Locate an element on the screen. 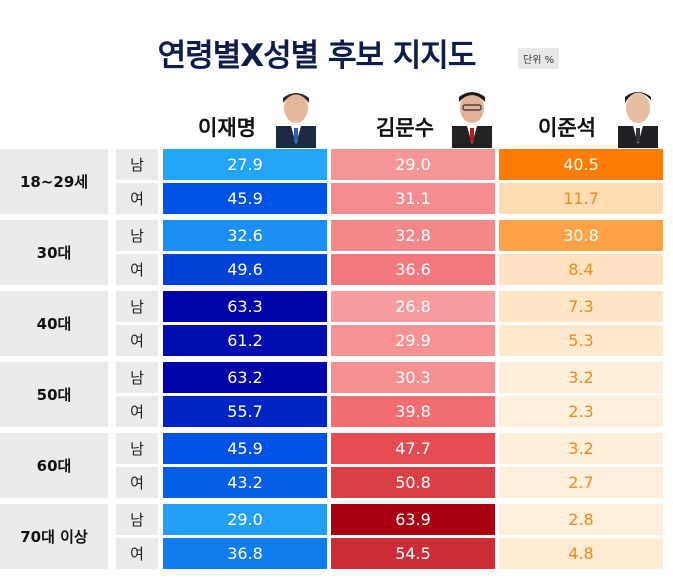 This screenshot has width=673, height=581. value-cell: 32.8 is located at coordinates (413, 235).